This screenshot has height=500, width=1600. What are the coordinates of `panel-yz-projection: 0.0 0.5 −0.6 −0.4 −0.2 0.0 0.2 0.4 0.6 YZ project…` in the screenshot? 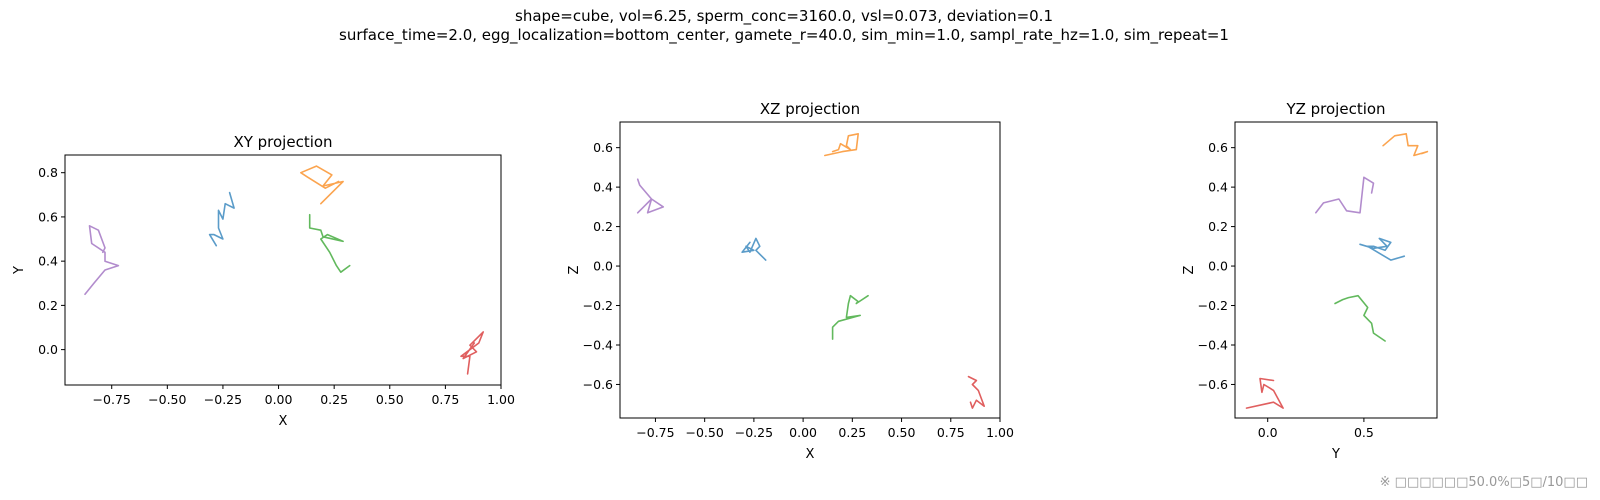 It's located at (1310, 281).